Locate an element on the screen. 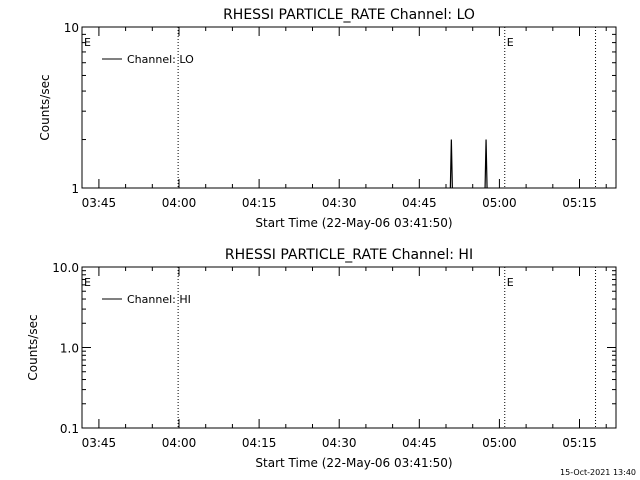 This screenshot has height=480, width=640. y-tick-label: 0.1 is located at coordinates (69, 429).